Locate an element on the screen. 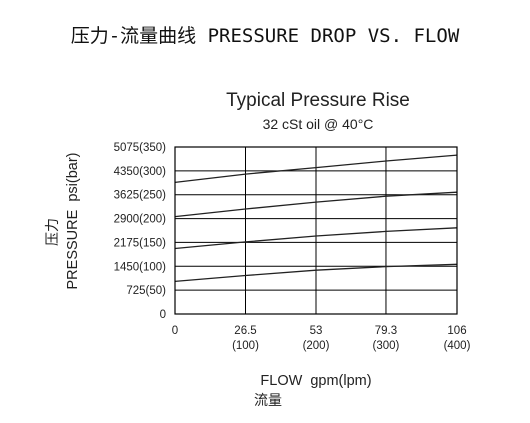 This screenshot has height=423, width=530. x-tick-label: 79.3 is located at coordinates (386, 331).